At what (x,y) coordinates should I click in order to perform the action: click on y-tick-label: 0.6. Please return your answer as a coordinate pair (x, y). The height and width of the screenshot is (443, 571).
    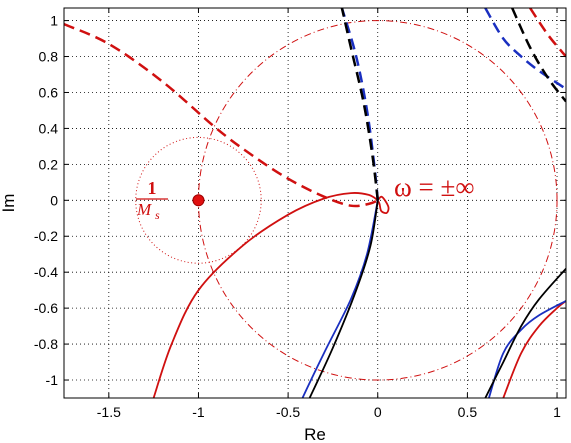
    Looking at the image, I should click on (49, 92).